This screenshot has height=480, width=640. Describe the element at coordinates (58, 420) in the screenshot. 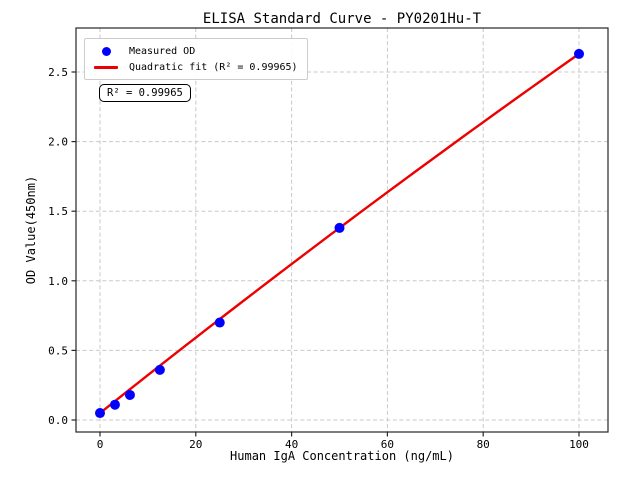

I see `y-tick-label: 0.0` at that location.